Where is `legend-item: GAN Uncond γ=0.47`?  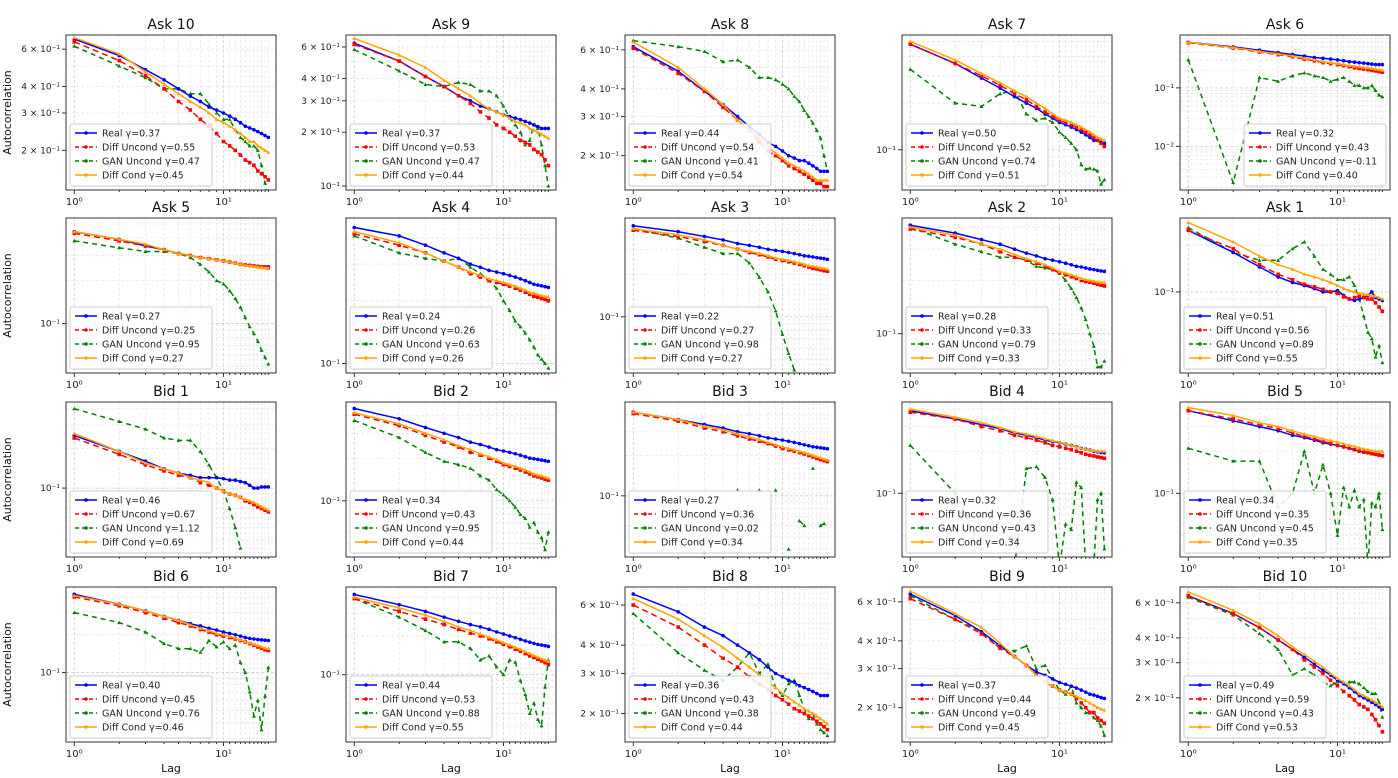
legend-item: GAN Uncond γ=0.47 is located at coordinates (417, 162).